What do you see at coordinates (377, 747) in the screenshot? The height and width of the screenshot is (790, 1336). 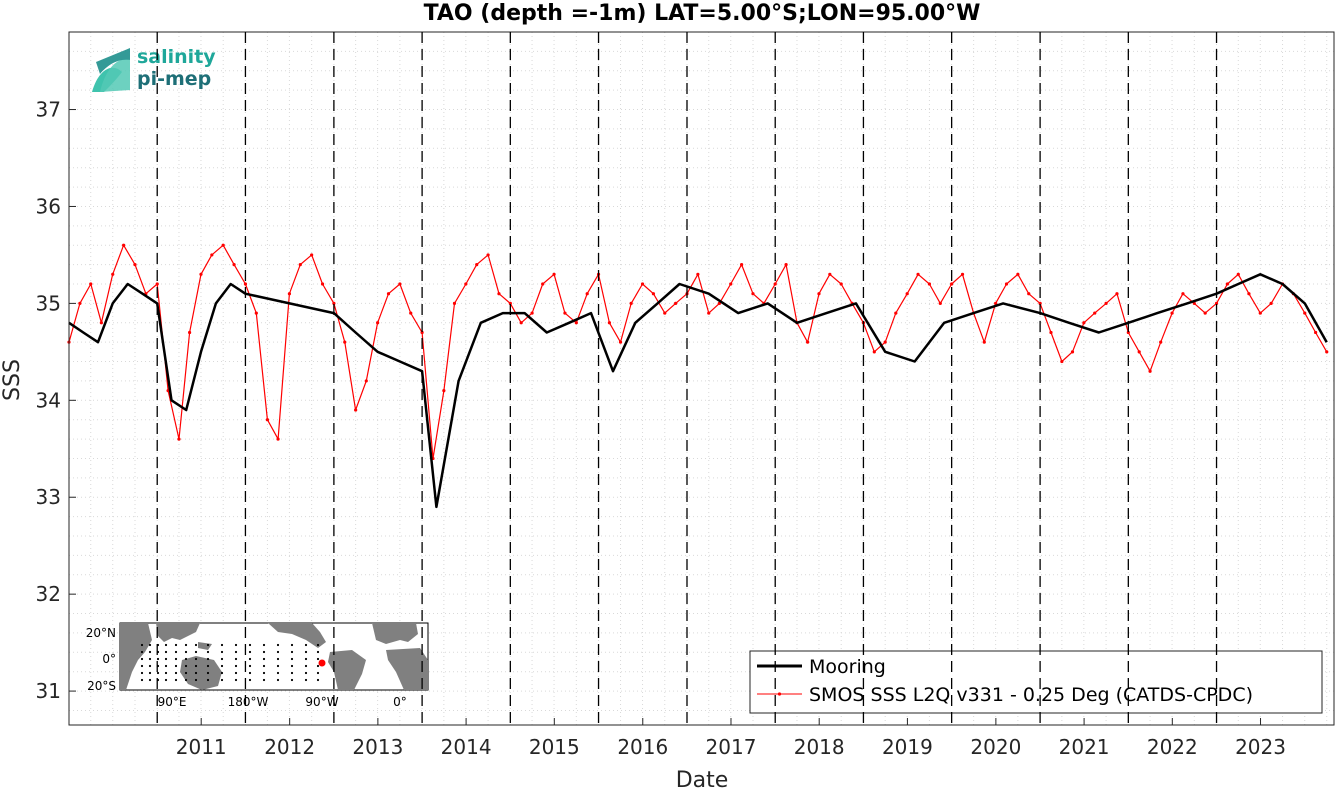 I see `x-tick-label: 2013` at bounding box center [377, 747].